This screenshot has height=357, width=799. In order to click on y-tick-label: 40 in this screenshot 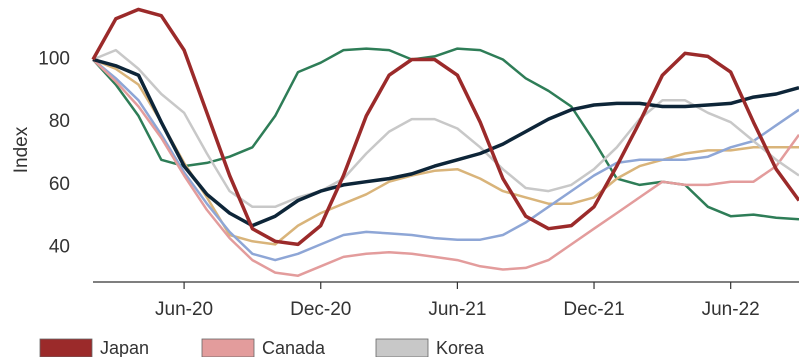, I will do `click(59, 247)`.